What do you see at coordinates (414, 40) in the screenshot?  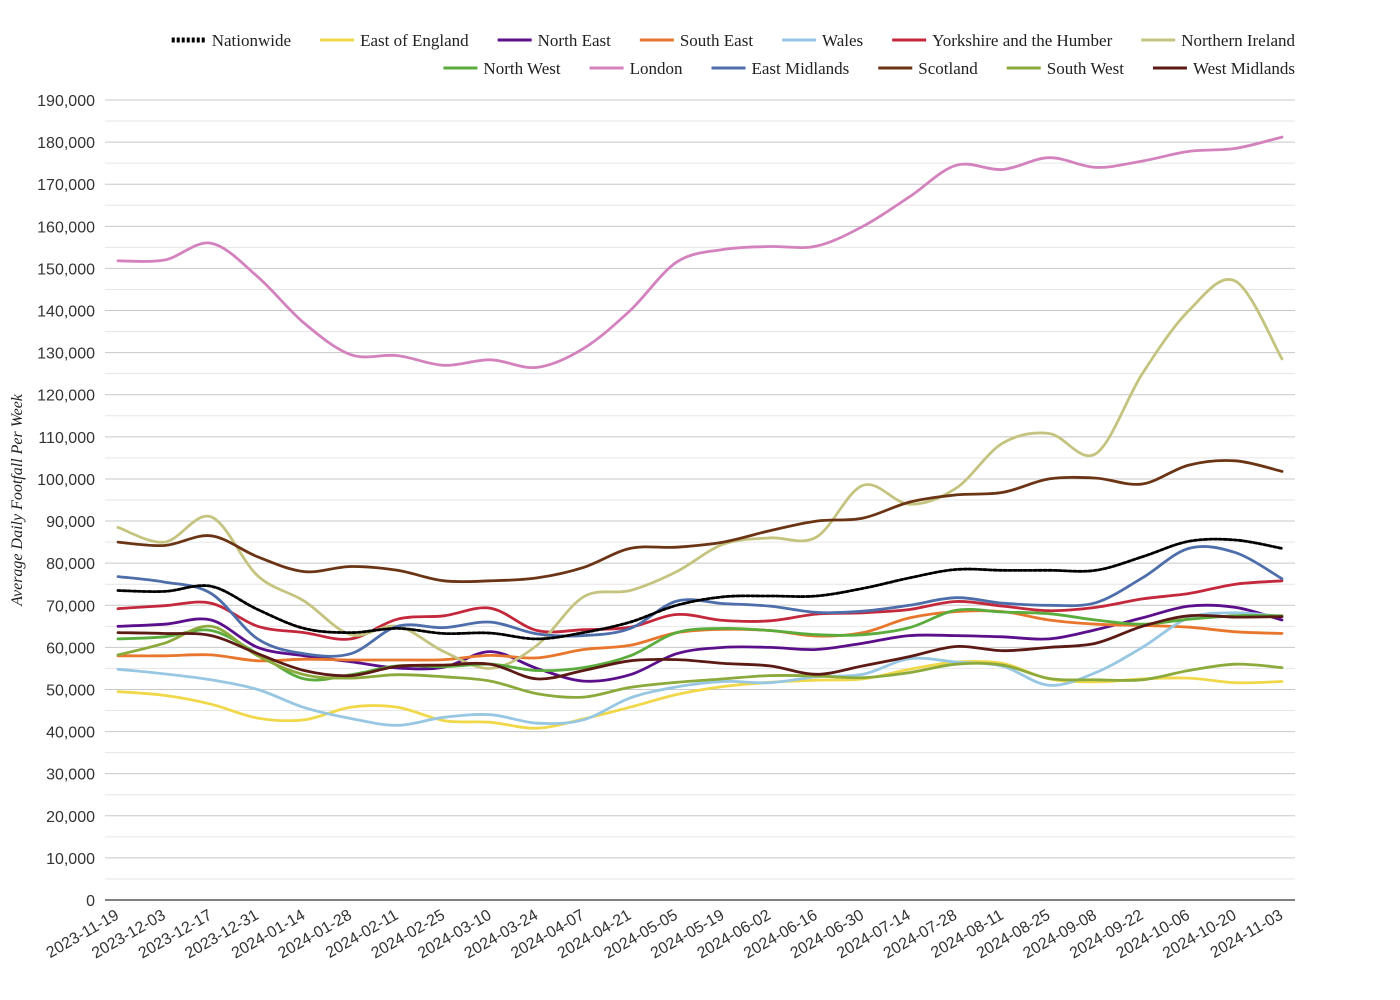 I see `legend-label-east-of-england: East of England` at bounding box center [414, 40].